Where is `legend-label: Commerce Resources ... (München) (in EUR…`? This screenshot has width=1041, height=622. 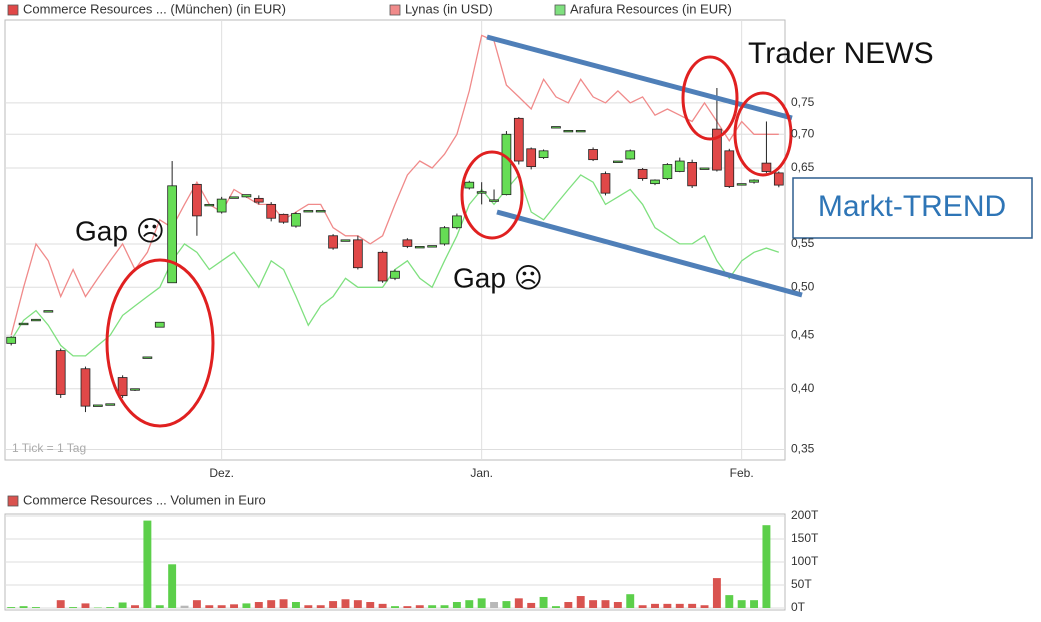
legend-label: Commerce Resources ... (München) (in EUR… is located at coordinates (154, 8).